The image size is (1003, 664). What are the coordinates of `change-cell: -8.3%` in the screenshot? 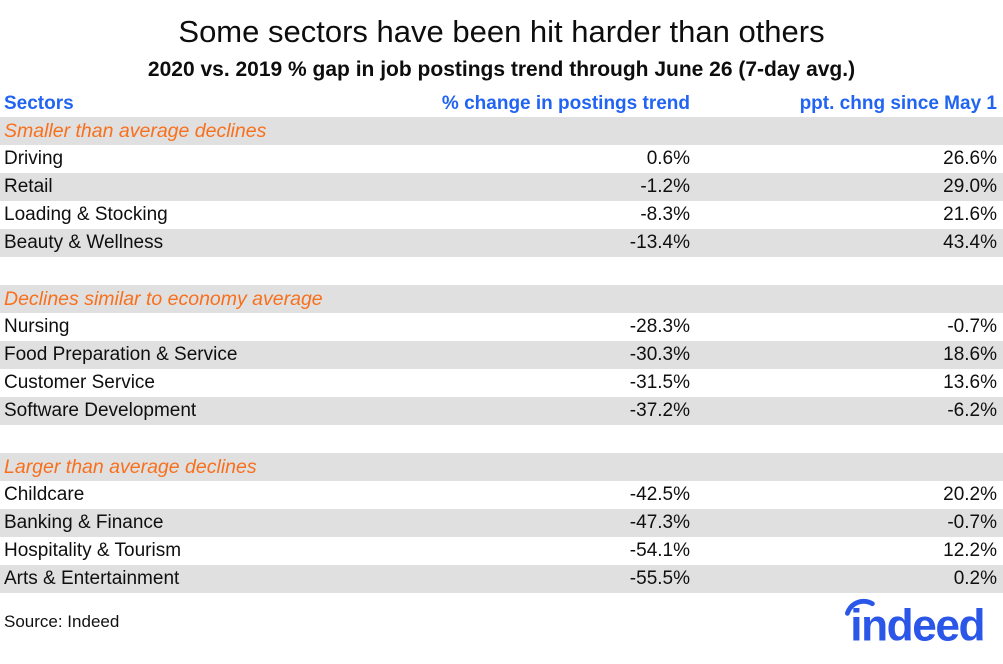 It's located at (665, 214).